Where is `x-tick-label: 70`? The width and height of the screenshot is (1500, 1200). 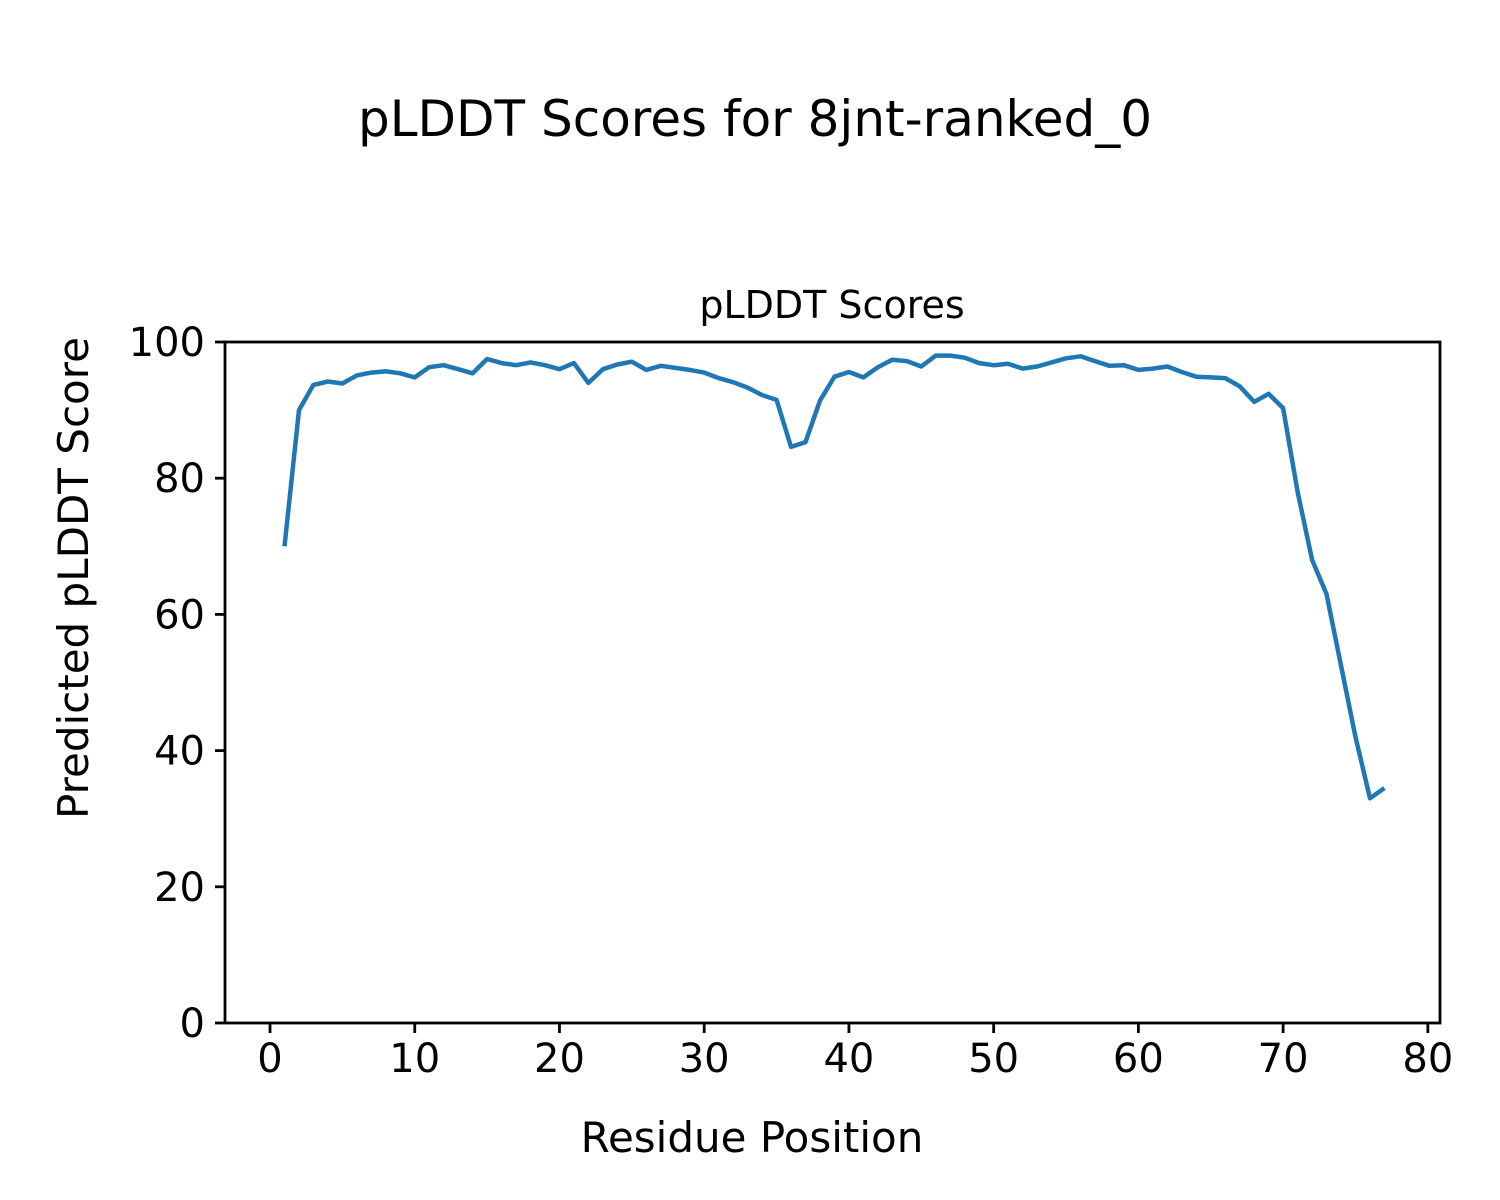
x-tick-label: 70 is located at coordinates (1283, 1059).